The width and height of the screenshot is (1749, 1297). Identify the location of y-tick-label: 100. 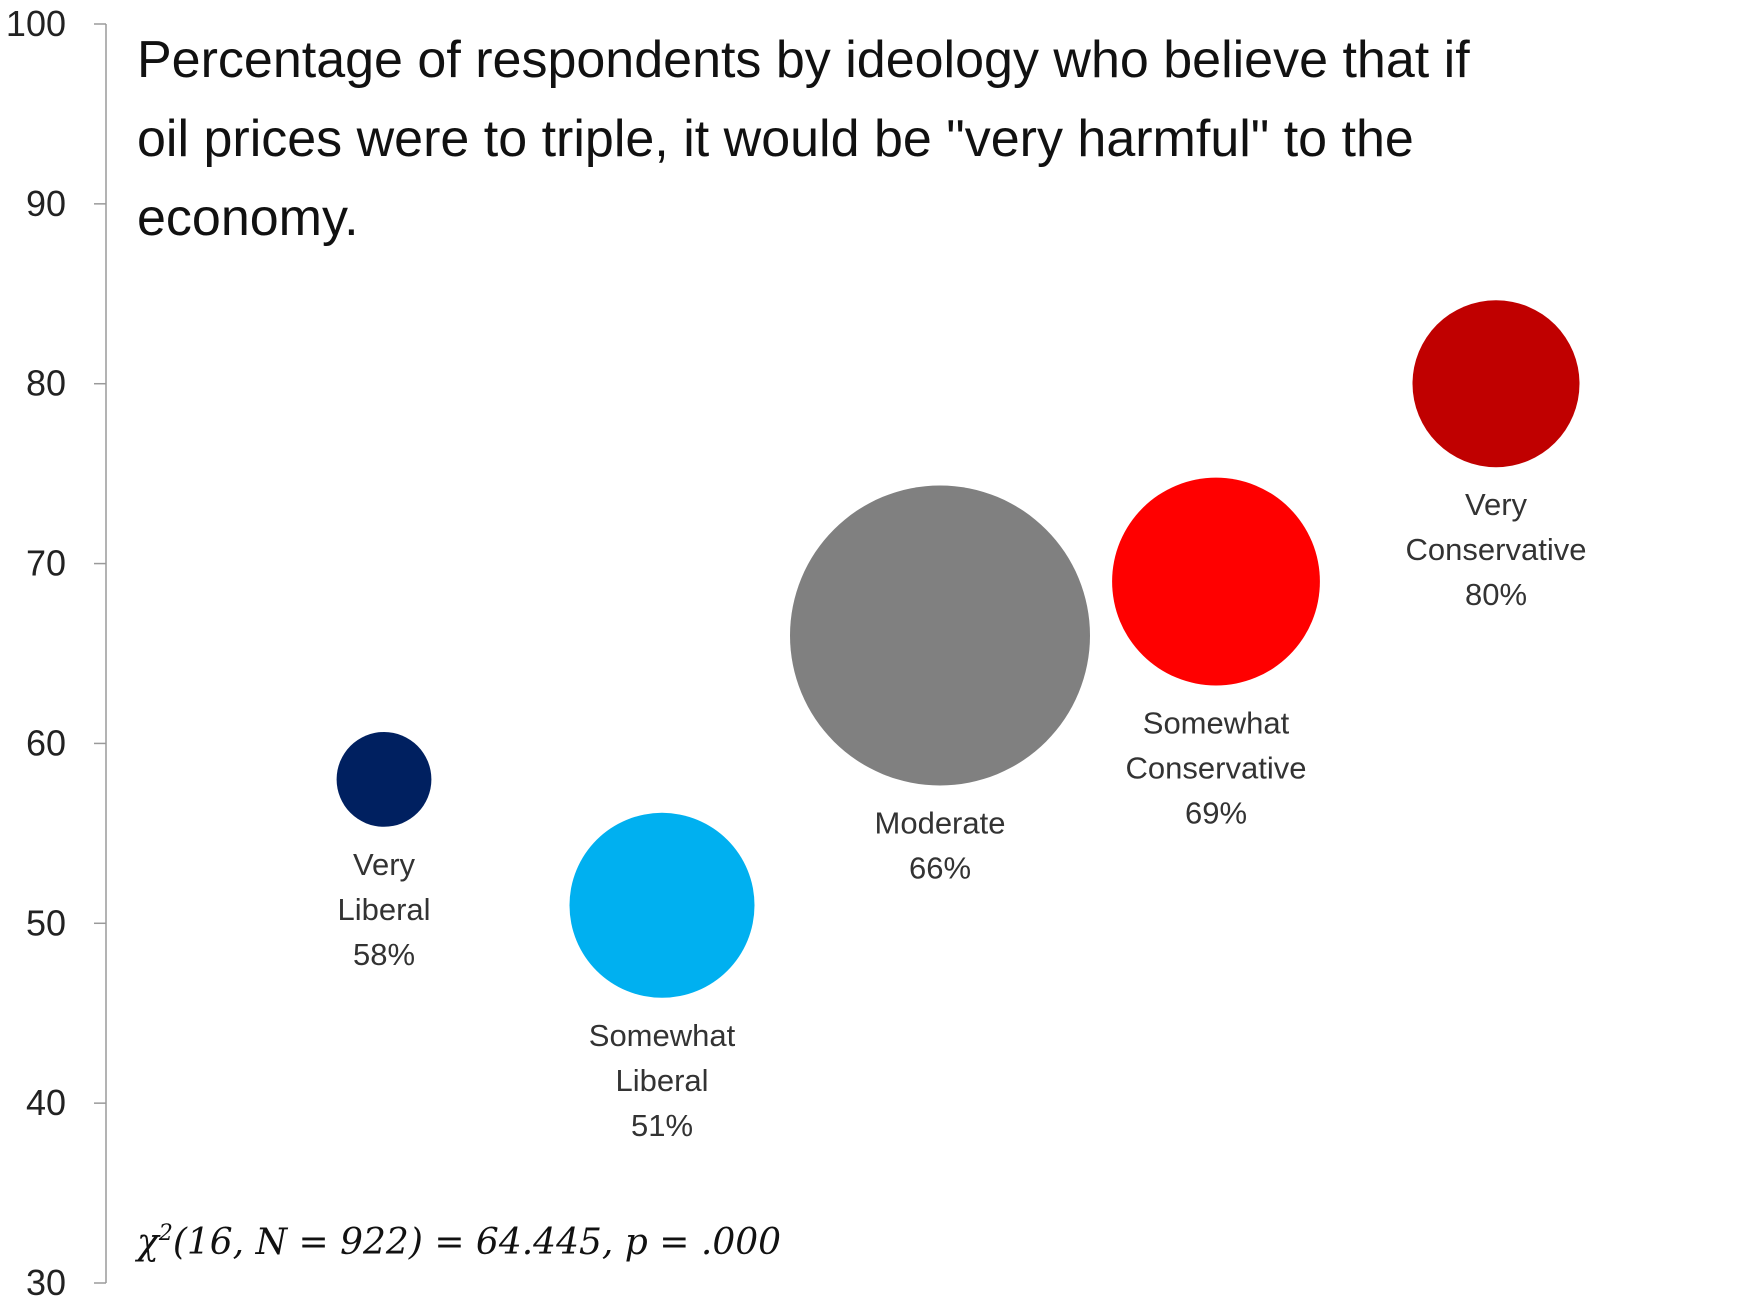
(36, 23).